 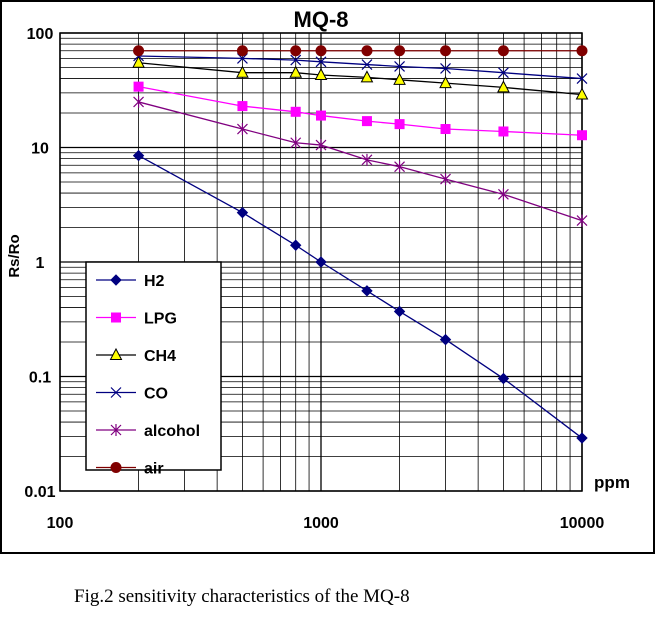 I want to click on x-tick-label: 100, so click(x=60, y=523).